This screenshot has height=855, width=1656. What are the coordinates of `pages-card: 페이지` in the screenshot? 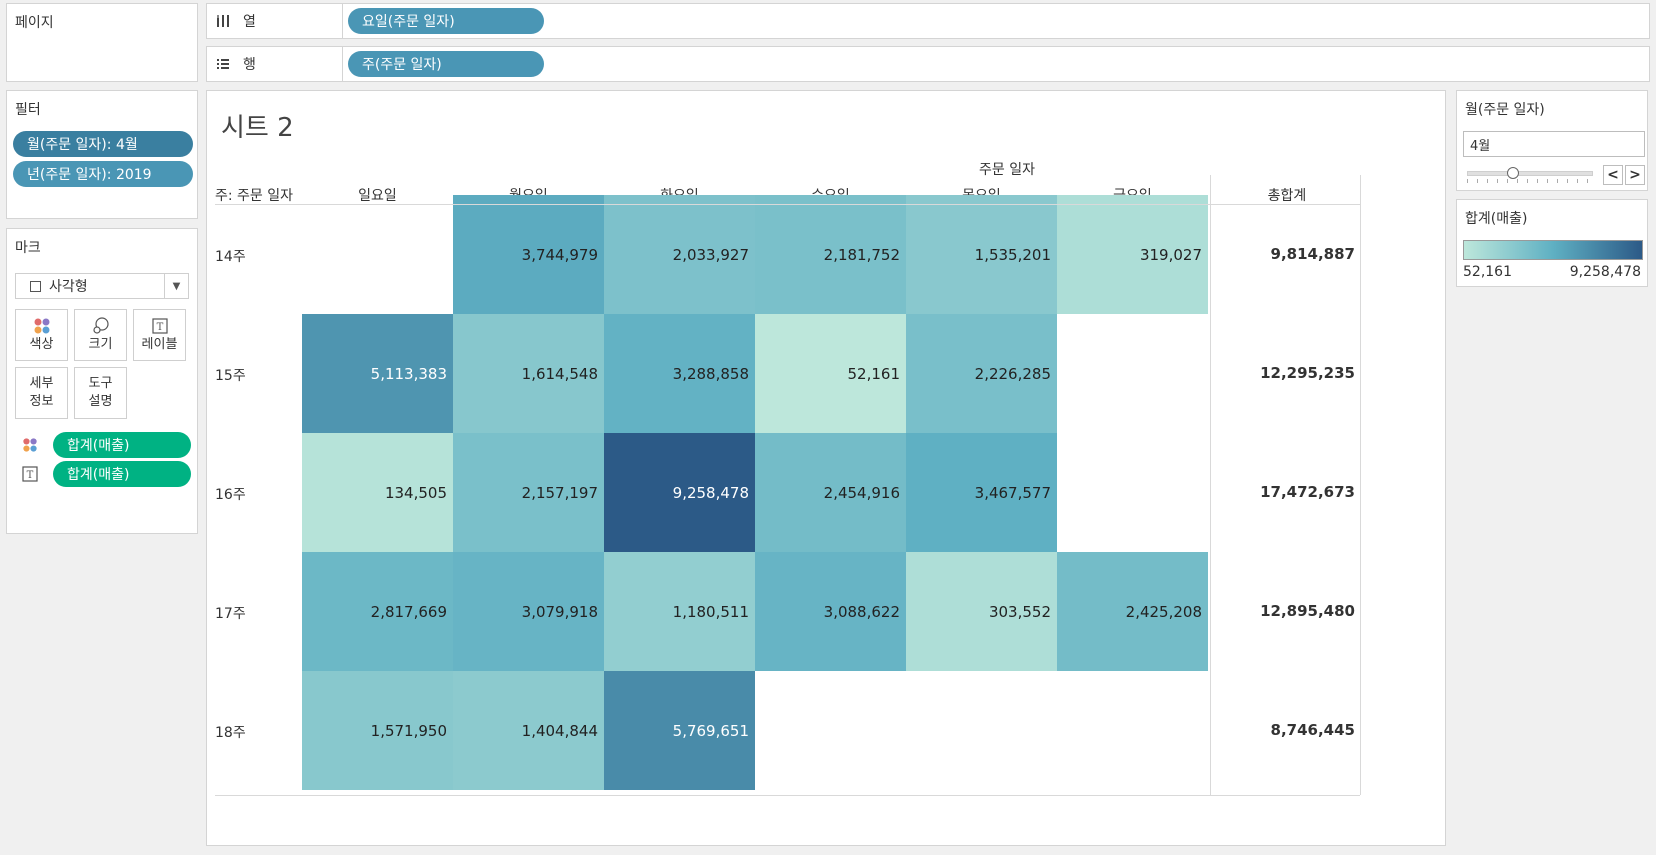 It's located at (102, 42).